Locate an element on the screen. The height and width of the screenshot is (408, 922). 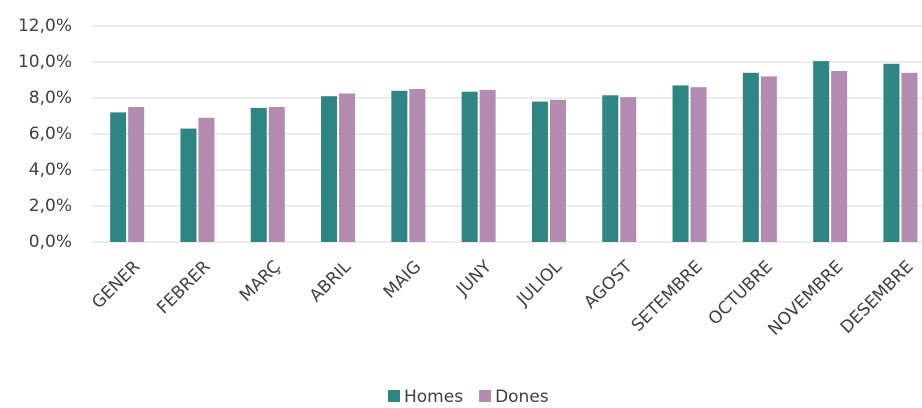
y-tick-label: 8,0% is located at coordinates (50, 98).